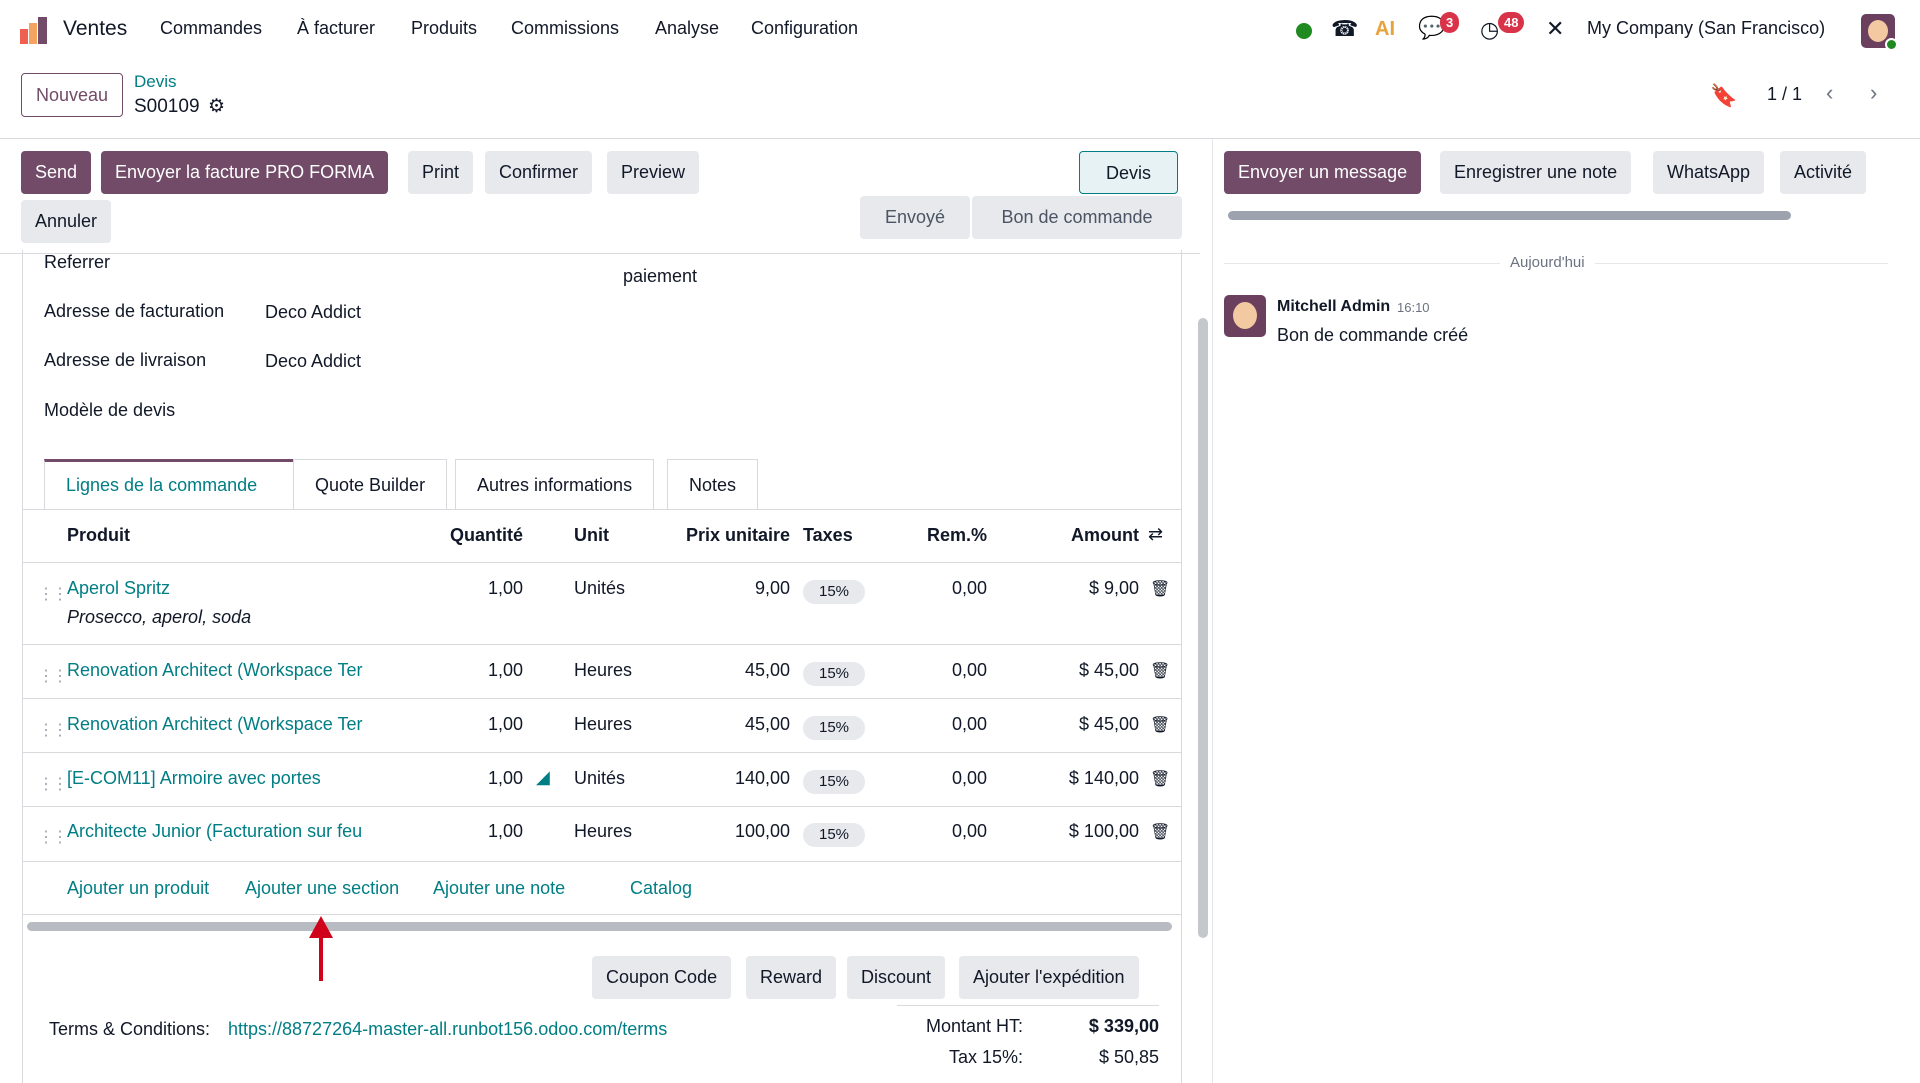  Describe the element at coordinates (1874, 92) in the screenshot. I see `chevron-right-icon: ›` at that location.